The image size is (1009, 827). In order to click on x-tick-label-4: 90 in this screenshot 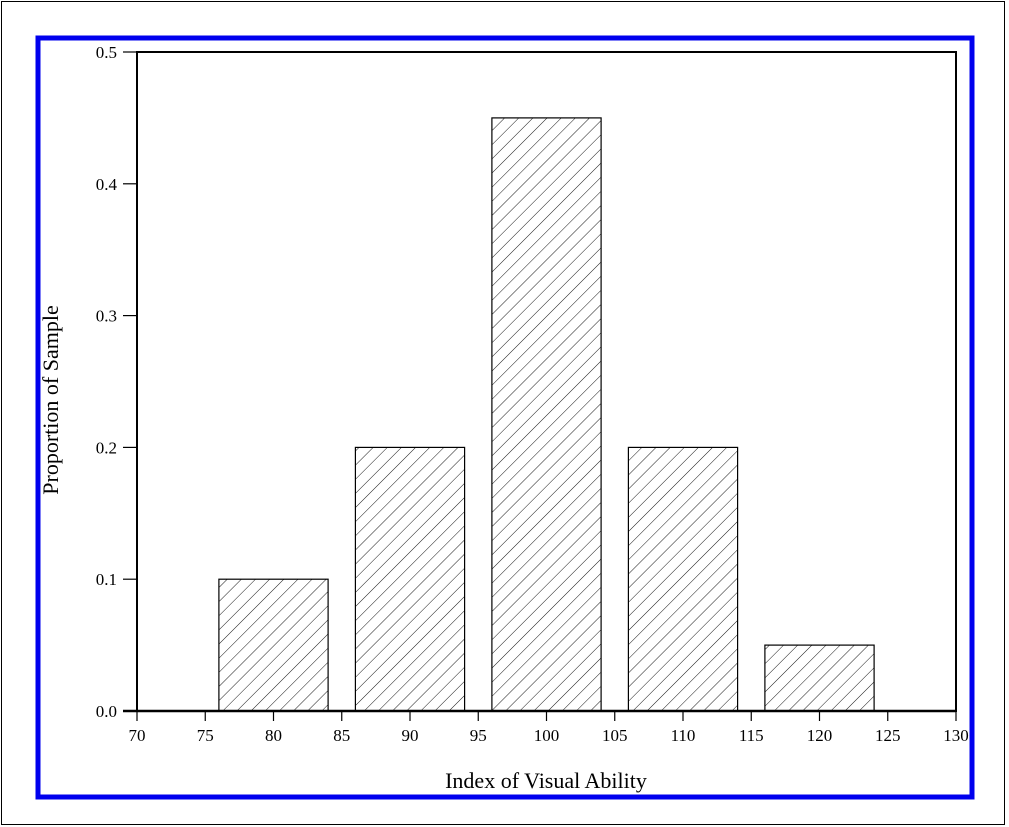, I will do `click(410, 735)`.